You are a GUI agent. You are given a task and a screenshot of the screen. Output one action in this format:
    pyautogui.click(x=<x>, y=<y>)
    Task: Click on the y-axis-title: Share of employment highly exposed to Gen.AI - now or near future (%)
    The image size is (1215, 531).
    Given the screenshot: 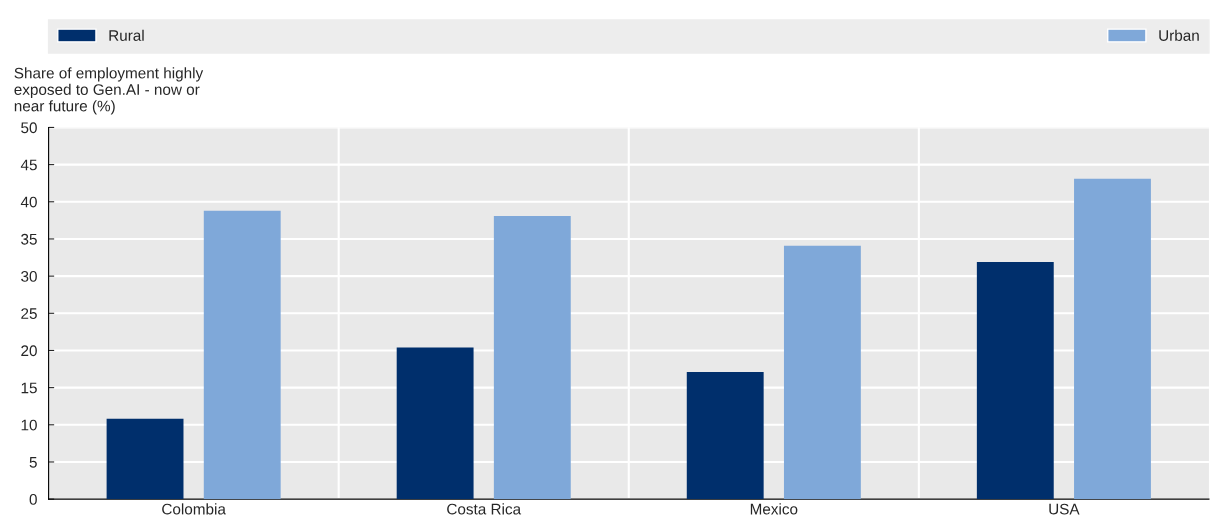 What is the action you would take?
    pyautogui.click(x=109, y=91)
    